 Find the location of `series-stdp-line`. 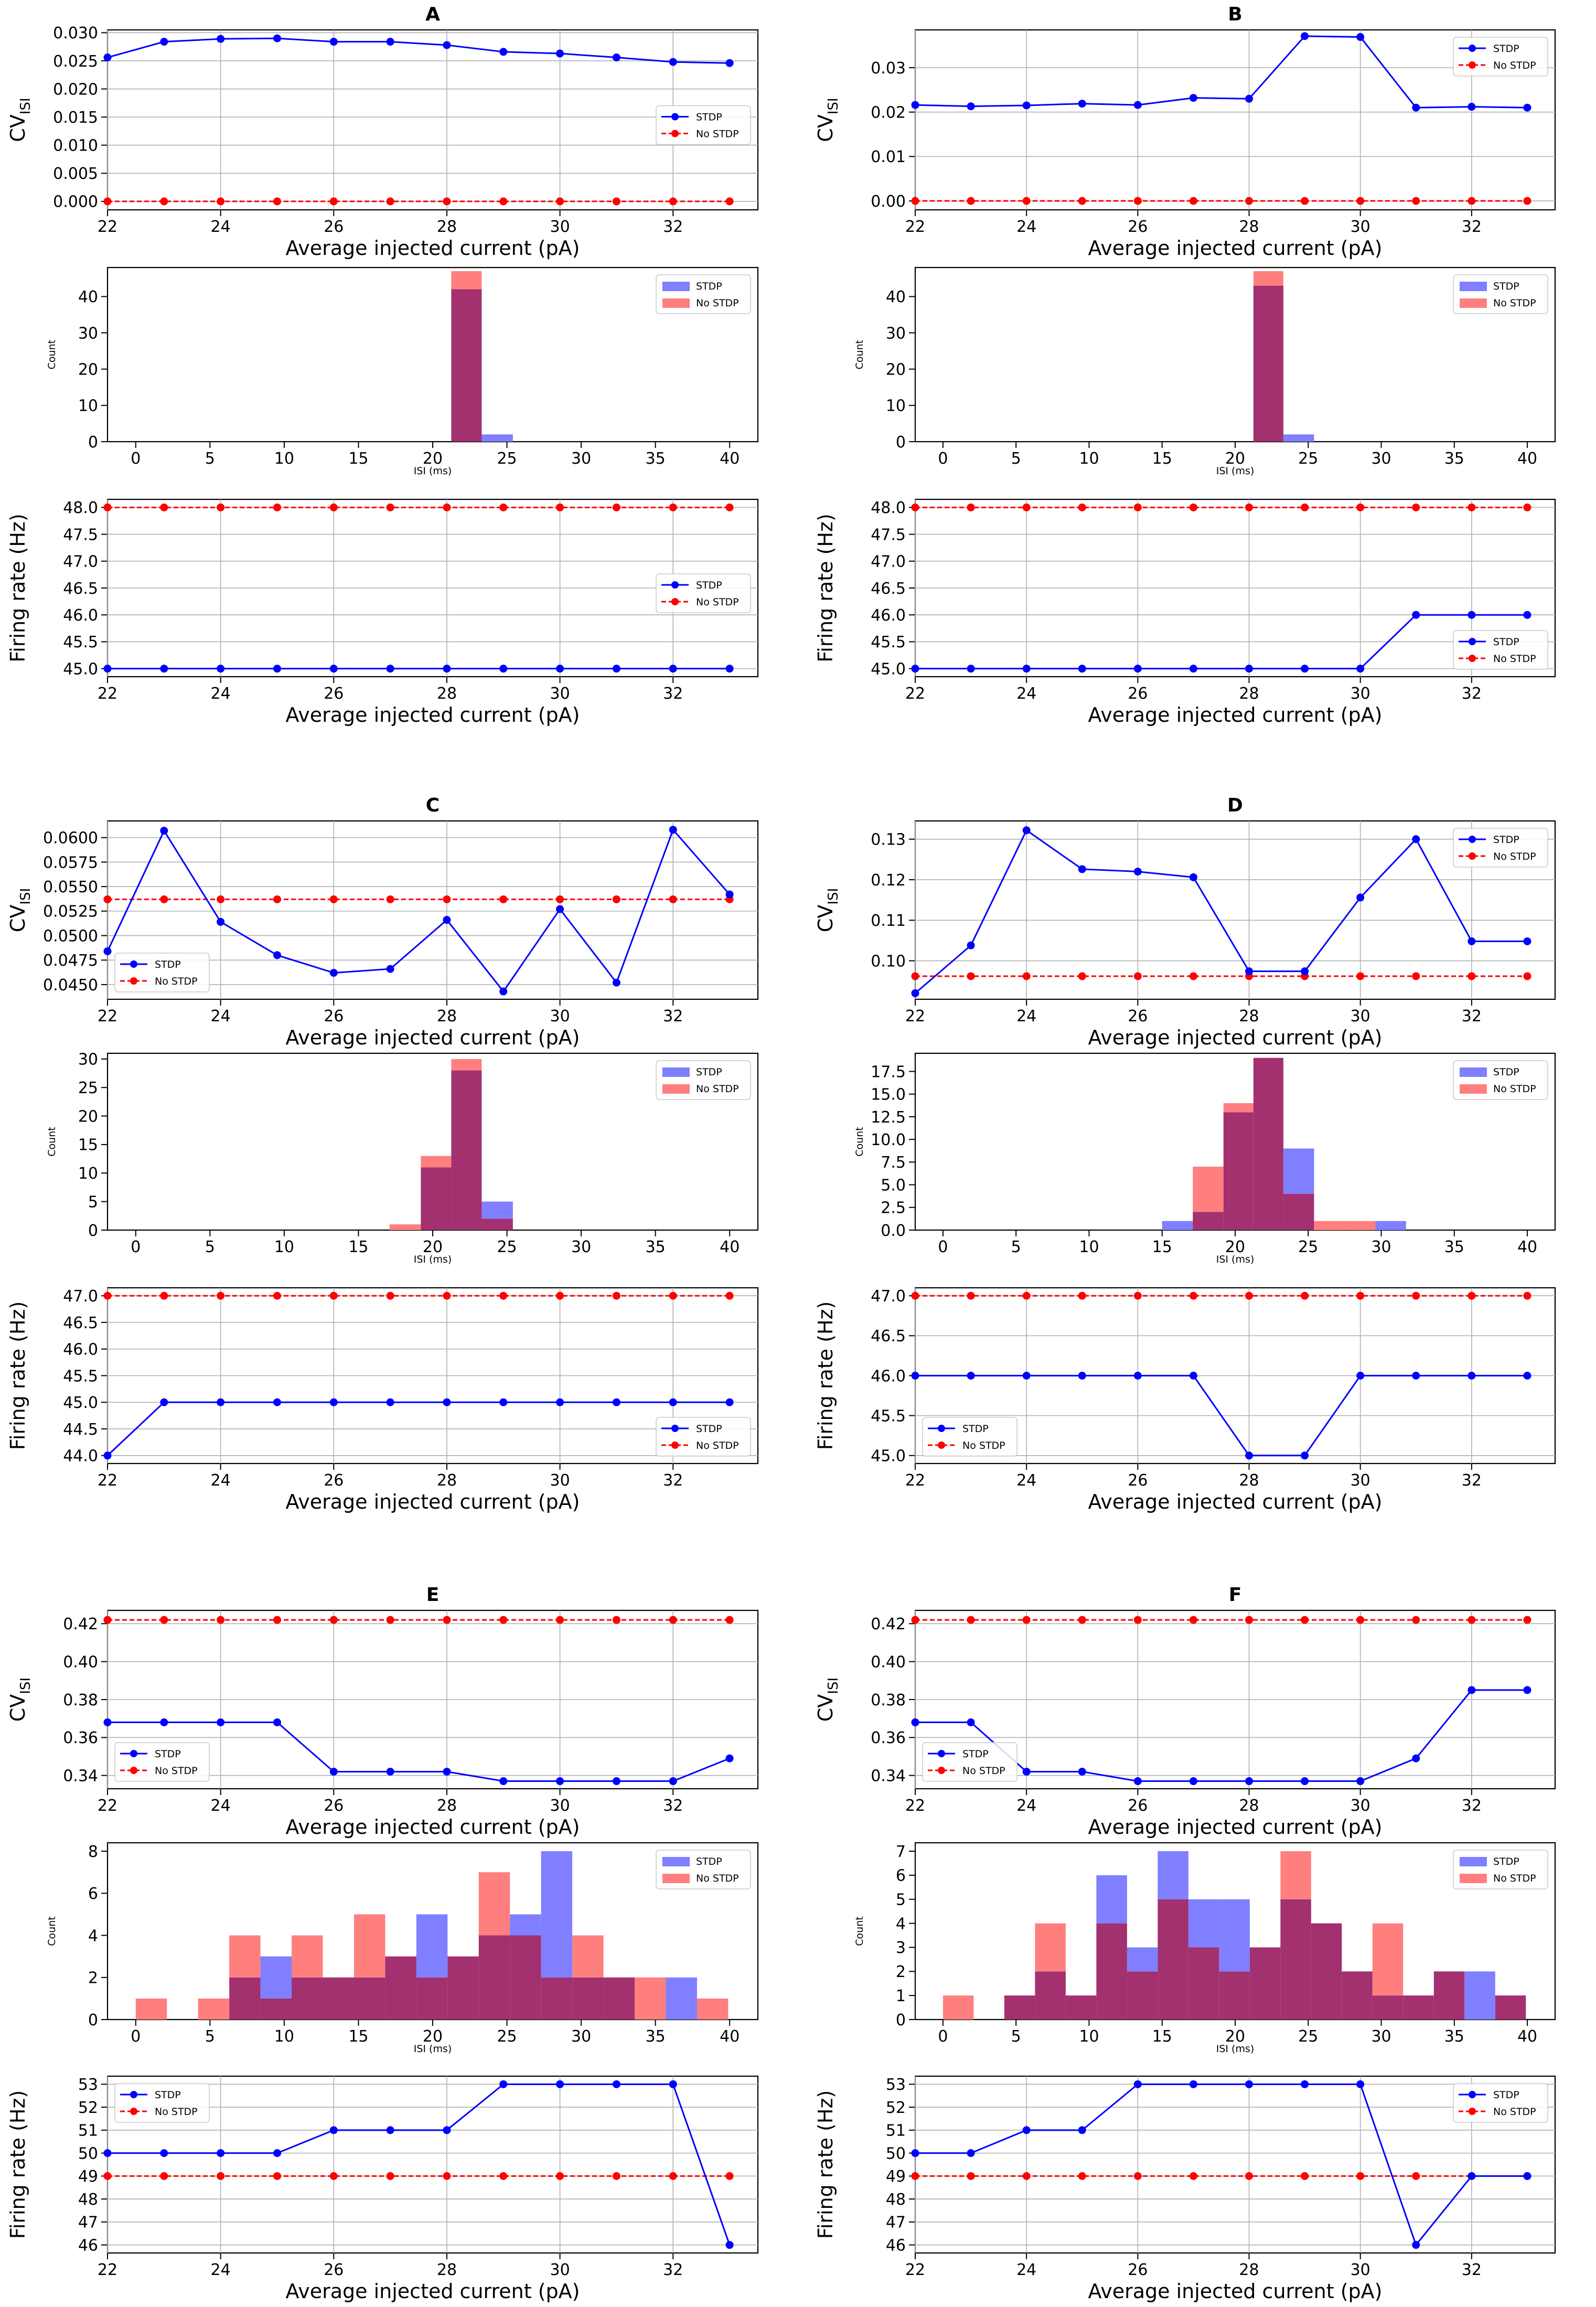

series-stdp-line is located at coordinates (419, 50).